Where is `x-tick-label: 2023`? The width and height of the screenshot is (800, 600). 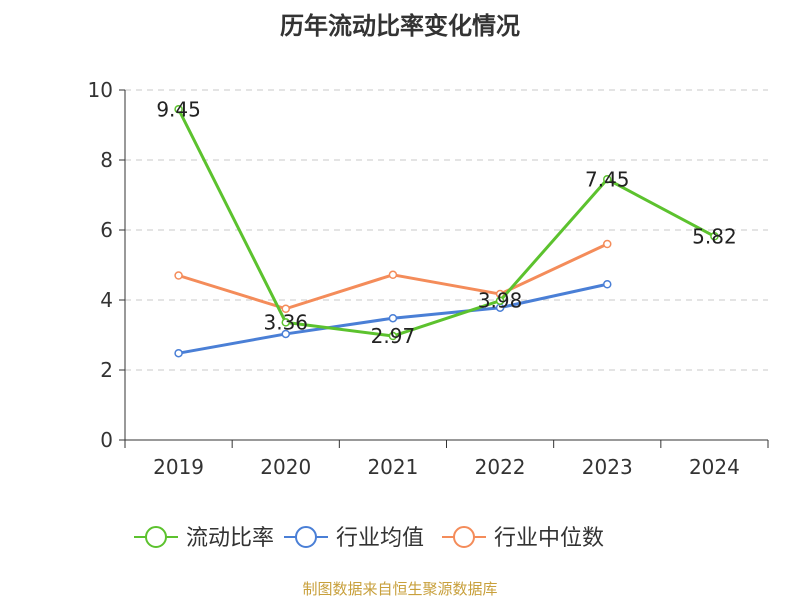 x-tick-label: 2023 is located at coordinates (607, 467).